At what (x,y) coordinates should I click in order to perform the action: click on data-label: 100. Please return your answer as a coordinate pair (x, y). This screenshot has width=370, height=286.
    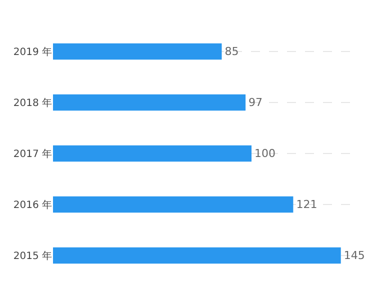
    Looking at the image, I should click on (265, 153).